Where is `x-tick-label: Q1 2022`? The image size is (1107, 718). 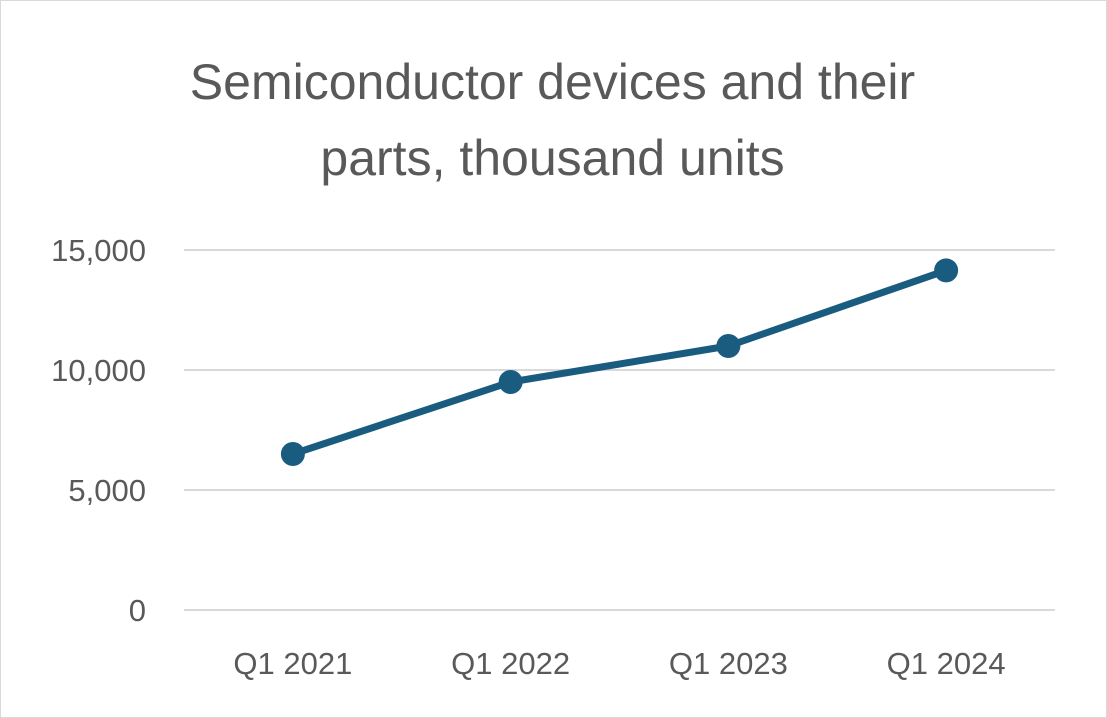
x-tick-label: Q1 2022 is located at coordinates (510, 663).